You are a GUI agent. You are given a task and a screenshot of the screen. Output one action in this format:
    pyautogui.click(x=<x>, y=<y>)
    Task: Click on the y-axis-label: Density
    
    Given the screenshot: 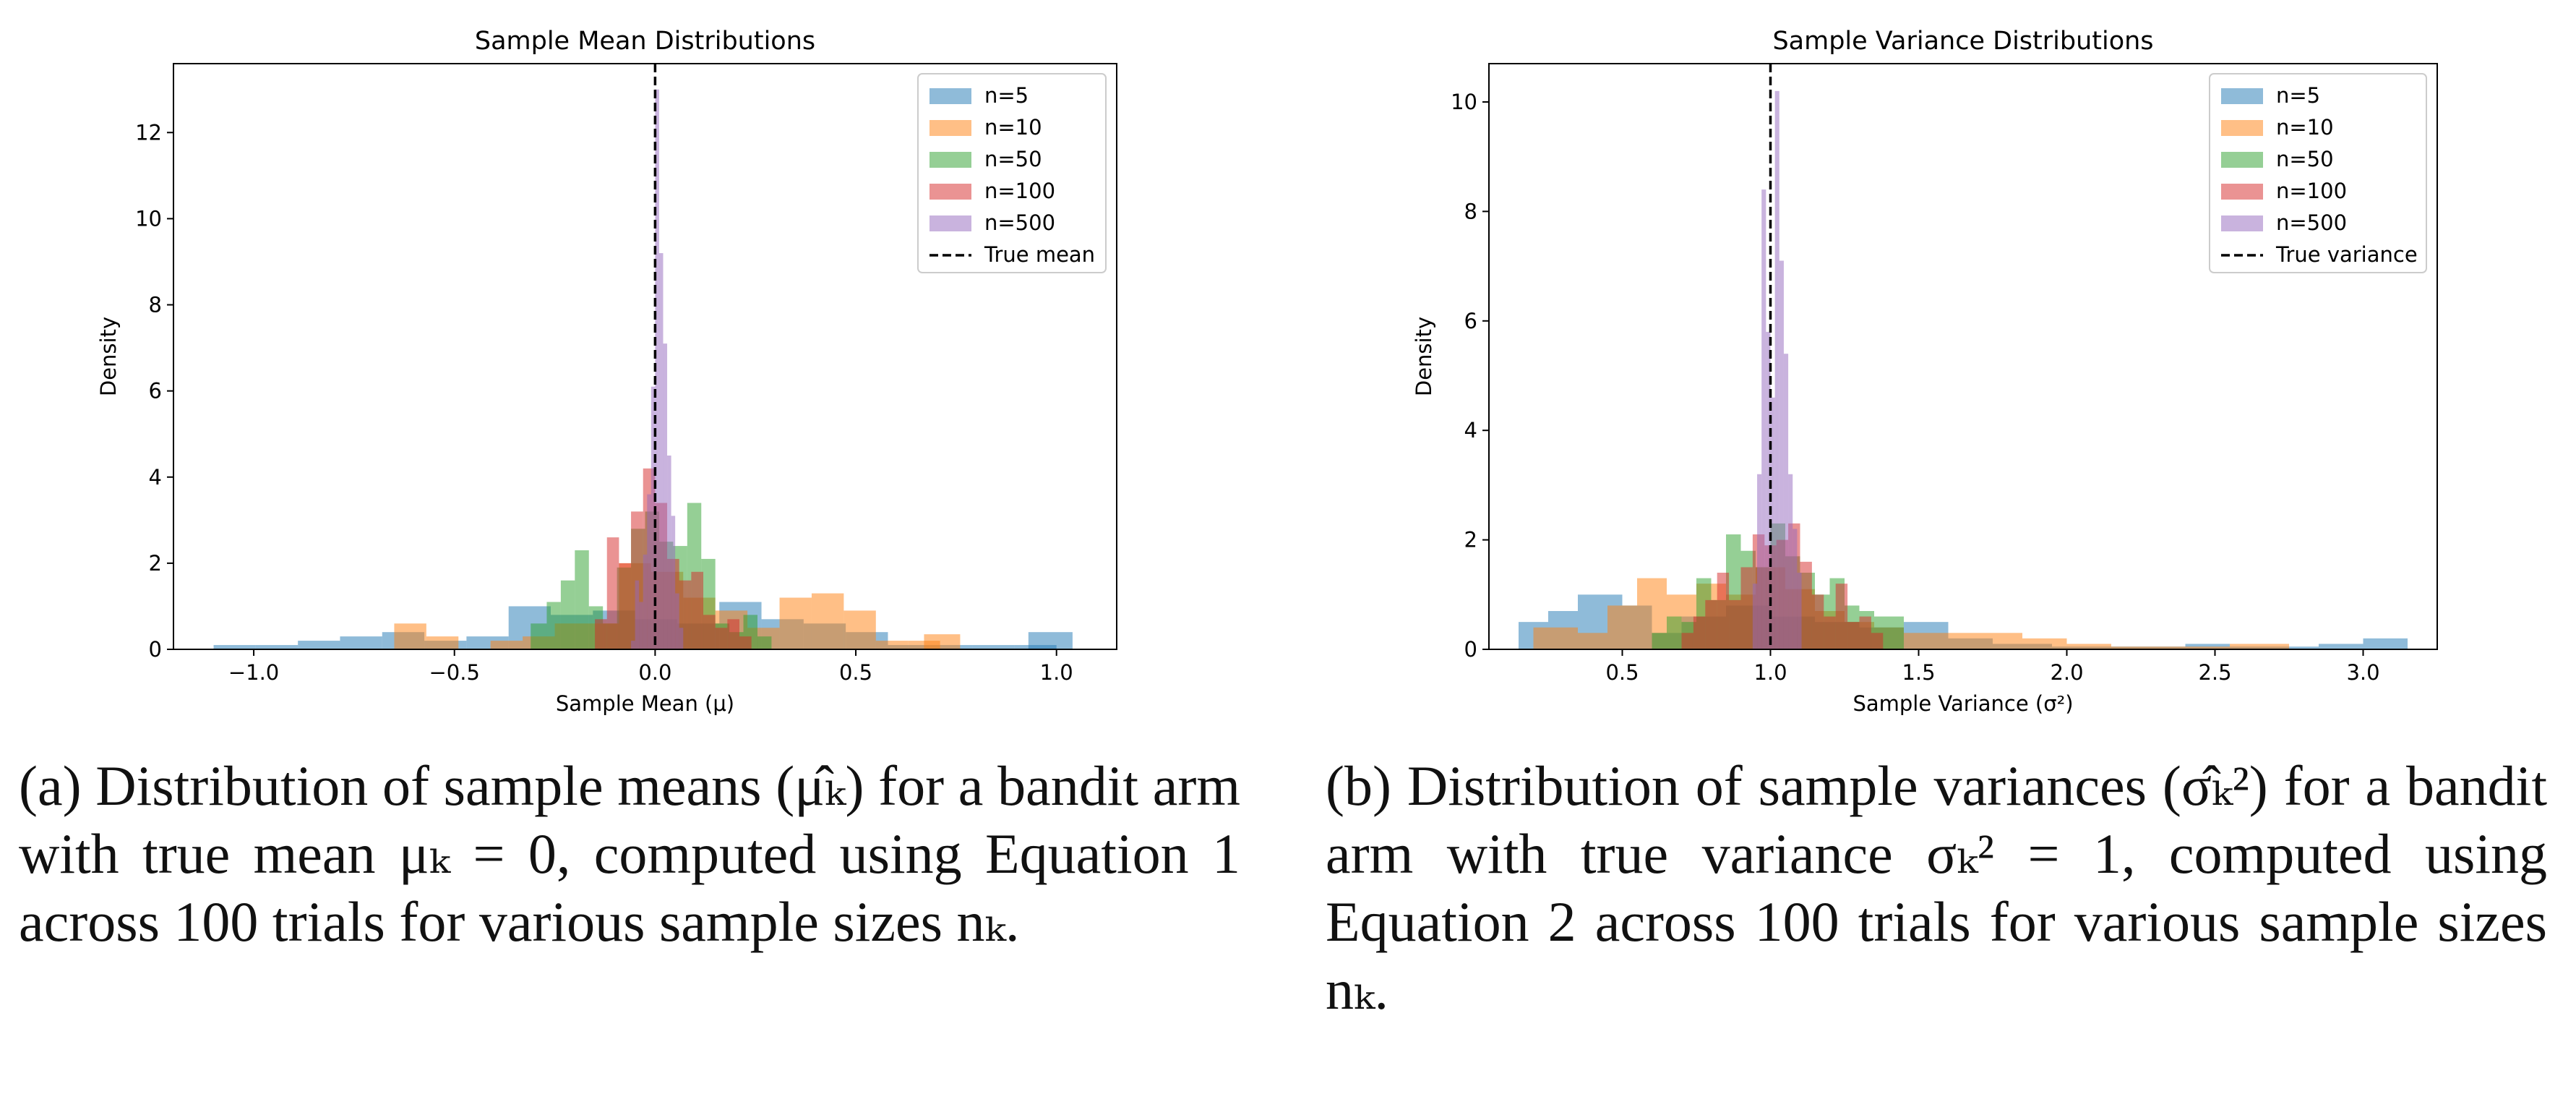 What is the action you would take?
    pyautogui.click(x=1424, y=356)
    